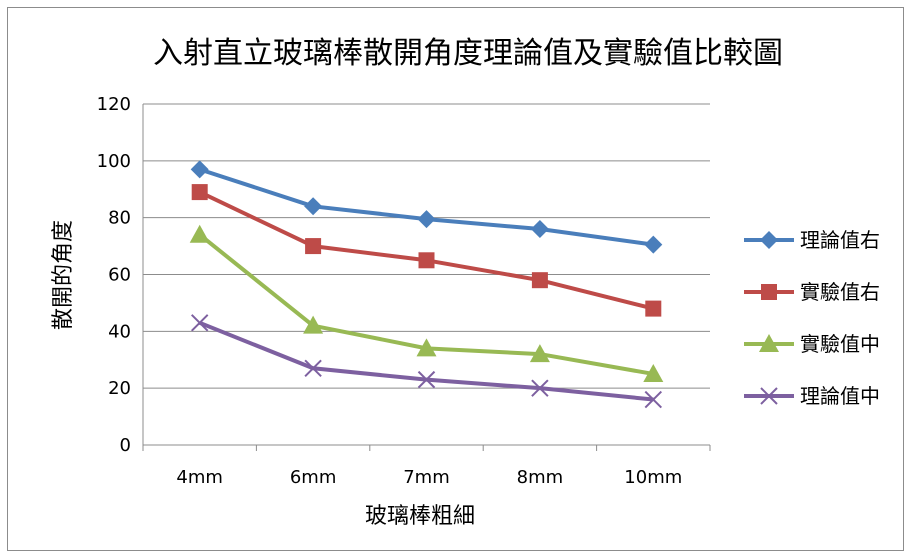 The height and width of the screenshot is (558, 913). I want to click on y-tick-label: 40, so click(119, 331).